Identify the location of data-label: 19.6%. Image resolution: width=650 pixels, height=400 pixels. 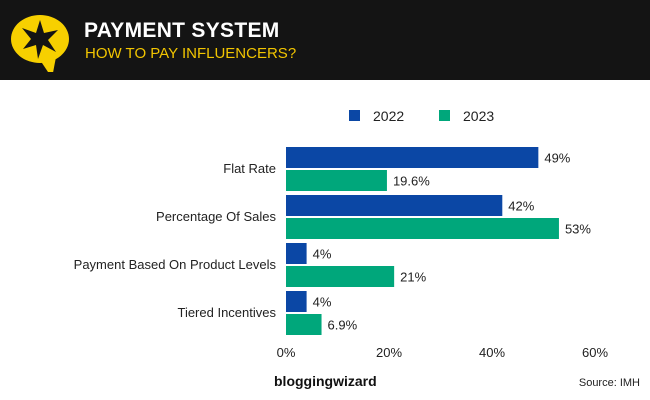
(411, 181).